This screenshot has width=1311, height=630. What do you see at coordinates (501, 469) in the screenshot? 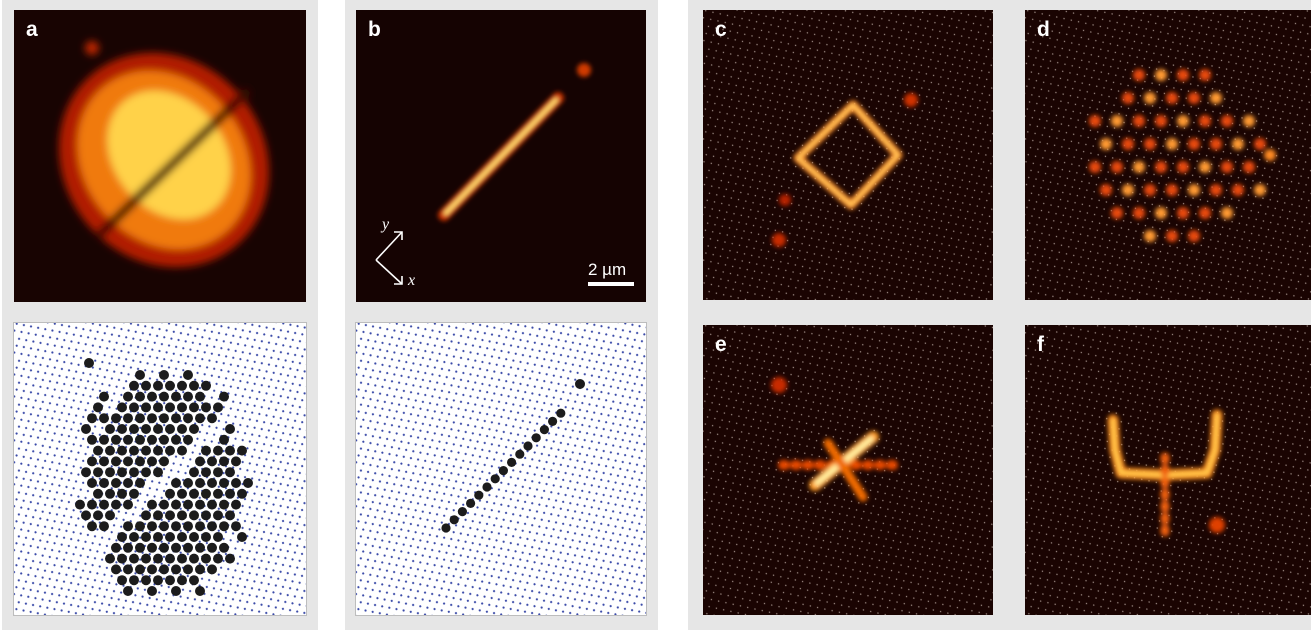
I see `panel-b-lattice-graphic` at bounding box center [501, 469].